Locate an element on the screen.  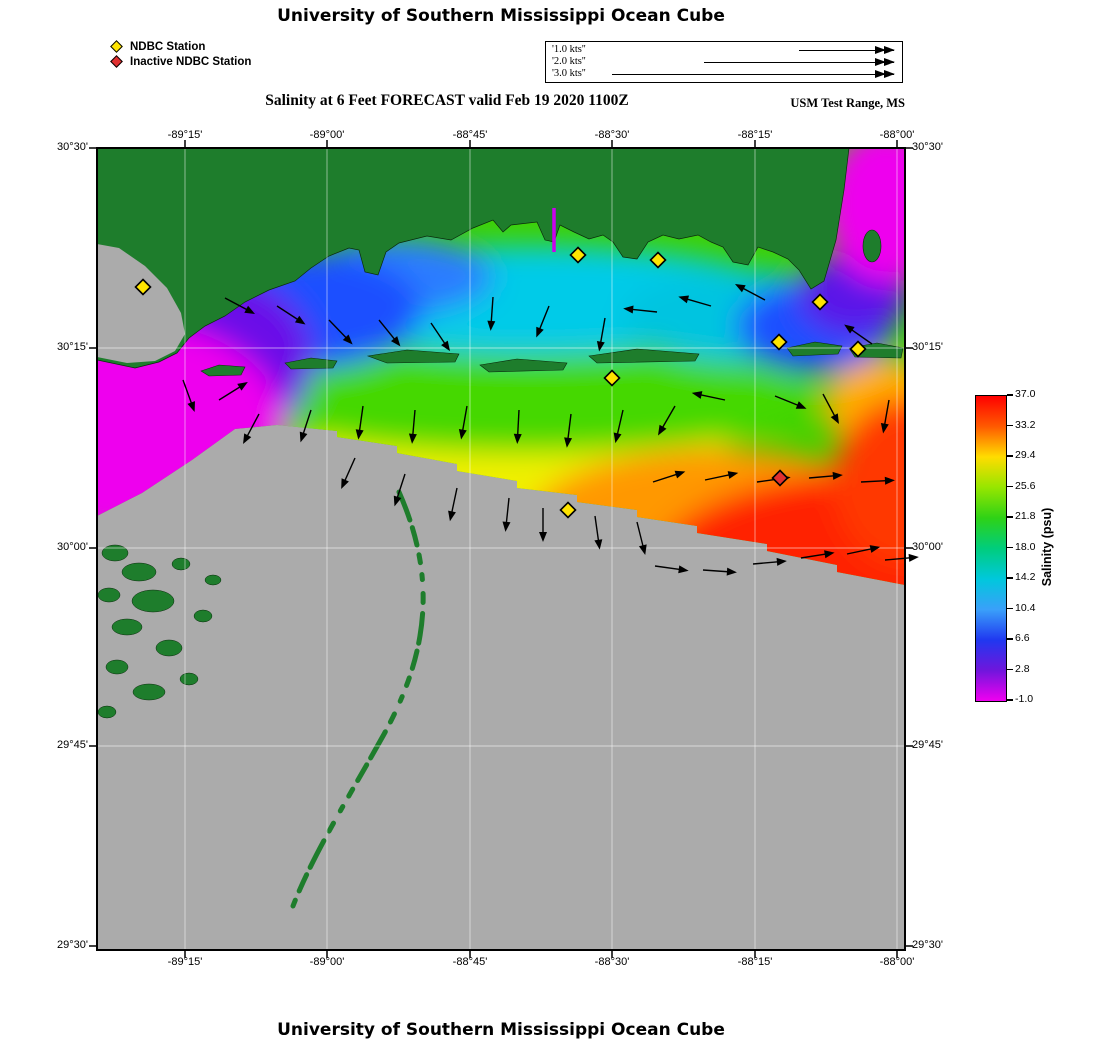
colorbar-tick-label: 2.8 is located at coordinates (1022, 668).